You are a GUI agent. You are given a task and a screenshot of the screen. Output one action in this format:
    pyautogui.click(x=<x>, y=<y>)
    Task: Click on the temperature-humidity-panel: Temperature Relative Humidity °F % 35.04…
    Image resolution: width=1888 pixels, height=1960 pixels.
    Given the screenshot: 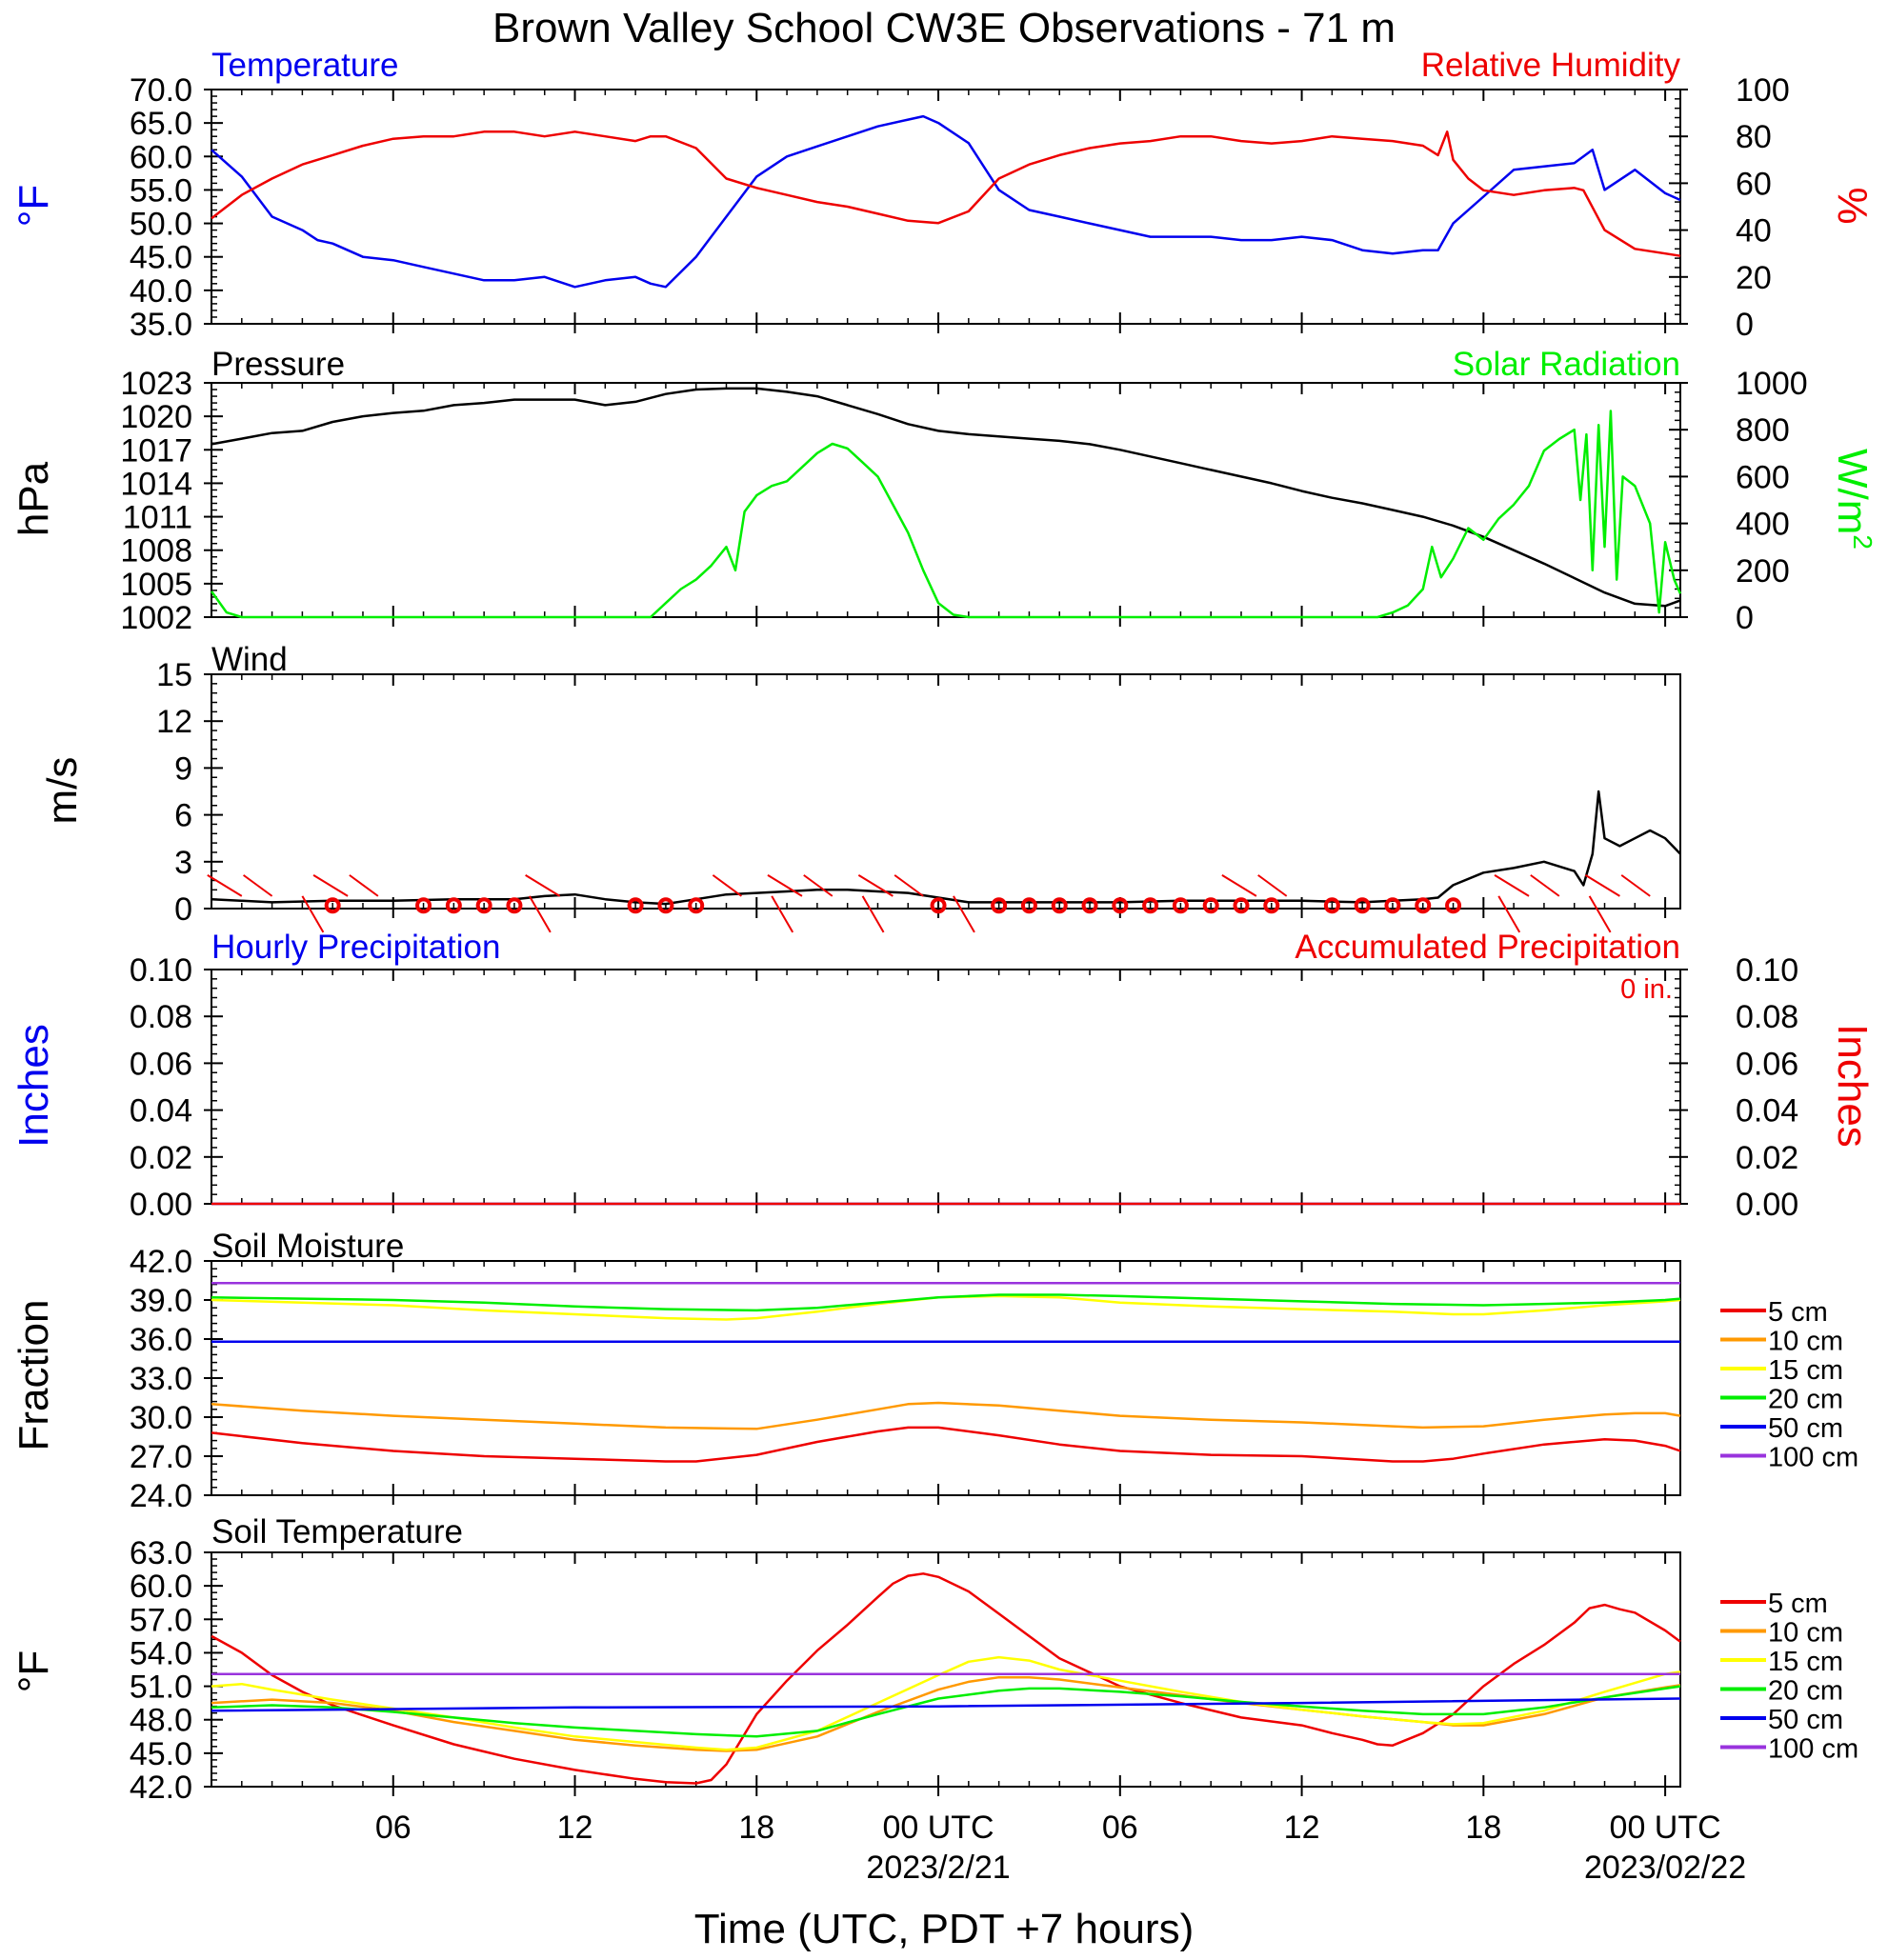 What is the action you would take?
    pyautogui.click(x=943, y=195)
    